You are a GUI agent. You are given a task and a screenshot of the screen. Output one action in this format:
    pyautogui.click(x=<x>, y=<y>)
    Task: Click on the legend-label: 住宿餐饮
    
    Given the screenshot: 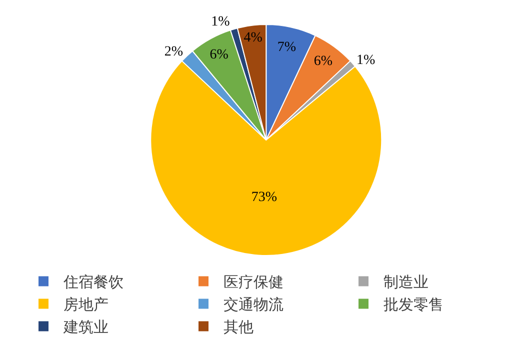 What is the action you would take?
    pyautogui.click(x=93, y=283)
    